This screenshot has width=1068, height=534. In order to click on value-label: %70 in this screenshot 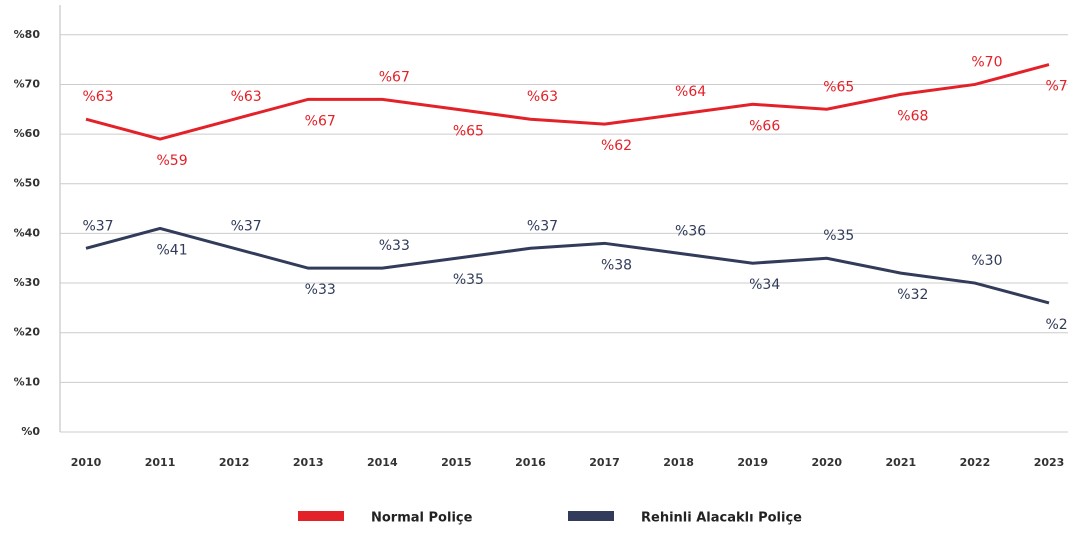, I will do `click(986, 62)`.